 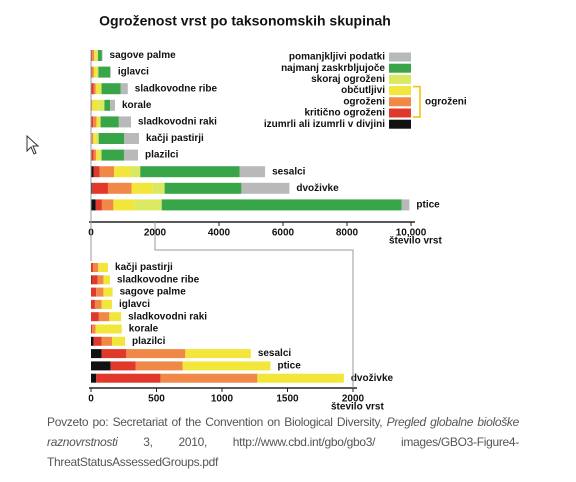 I want to click on cursor, so click(x=33, y=144).